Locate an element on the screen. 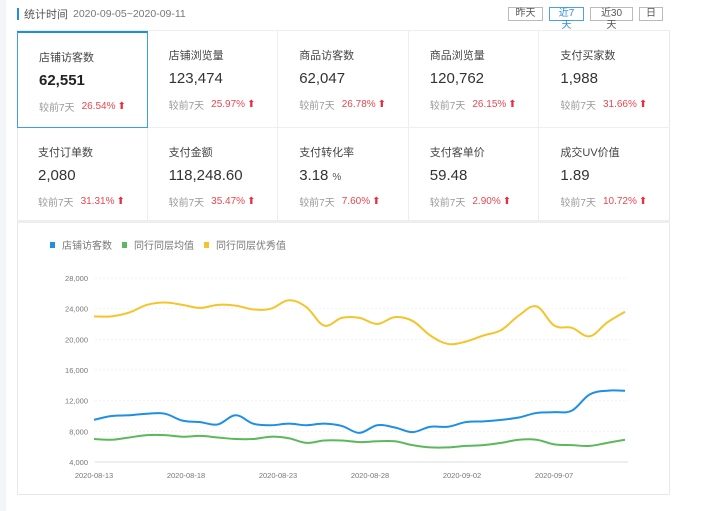 The height and width of the screenshot is (511, 720). metric-comparison: 较前7天 26.78% ⬆ is located at coordinates (353, 104).